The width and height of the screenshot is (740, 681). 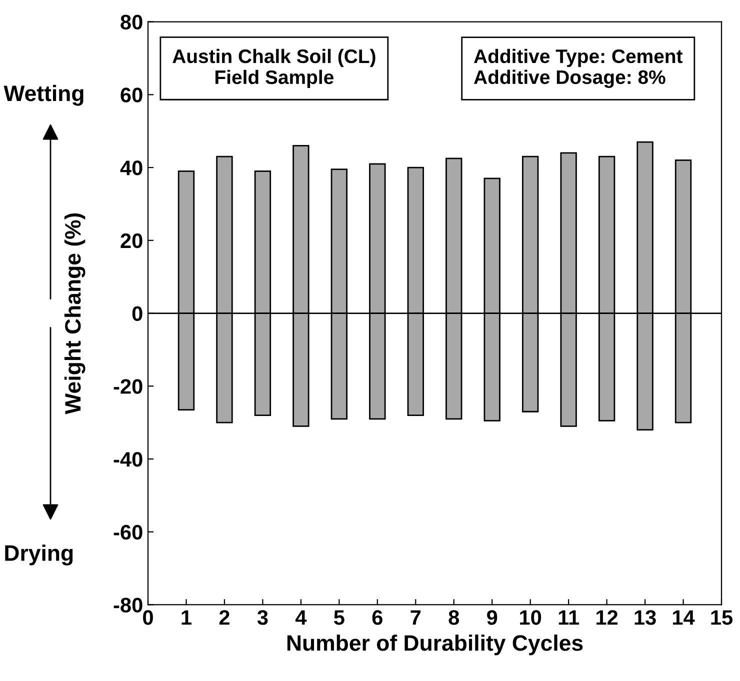 What do you see at coordinates (722, 617) in the screenshot?
I see `x-tick-label: 15` at bounding box center [722, 617].